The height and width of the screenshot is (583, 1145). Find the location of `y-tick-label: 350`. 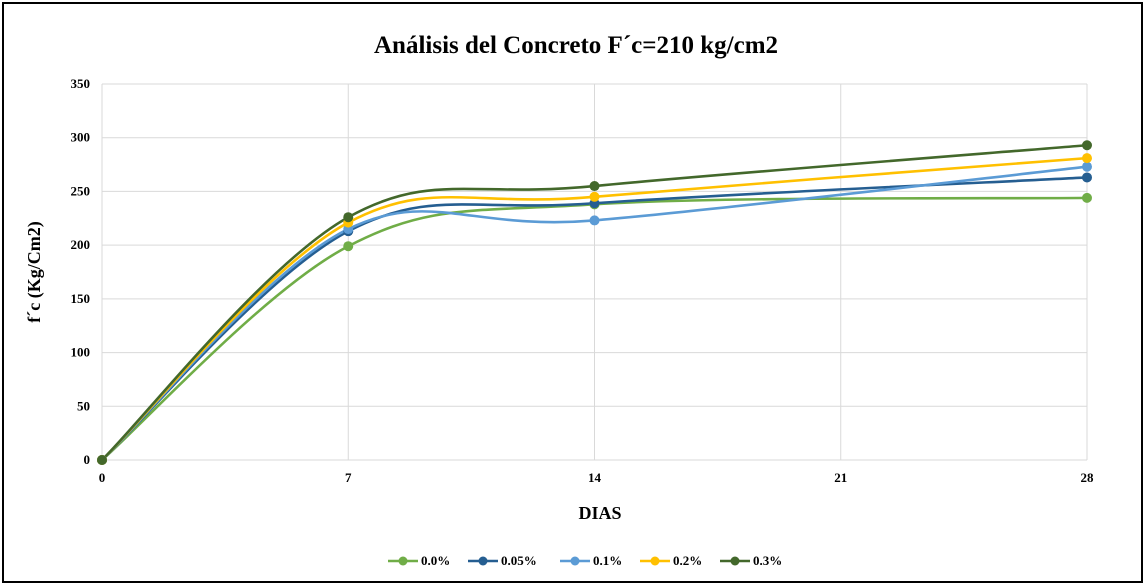

y-tick-label: 350 is located at coordinates (81, 83).